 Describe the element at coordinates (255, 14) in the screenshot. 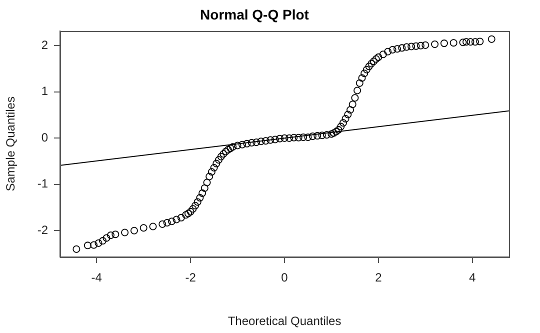

I see `chart-title: Normal Q-Q Plot` at that location.